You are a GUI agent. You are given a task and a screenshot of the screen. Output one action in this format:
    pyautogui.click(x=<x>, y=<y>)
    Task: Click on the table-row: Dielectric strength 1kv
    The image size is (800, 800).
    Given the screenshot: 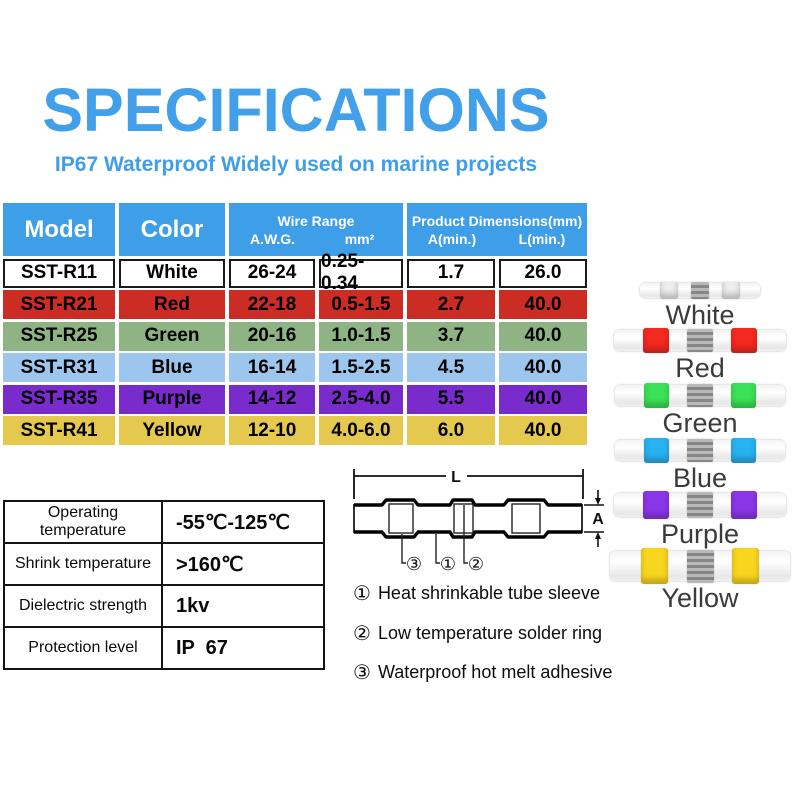 What is the action you would take?
    pyautogui.click(x=164, y=606)
    